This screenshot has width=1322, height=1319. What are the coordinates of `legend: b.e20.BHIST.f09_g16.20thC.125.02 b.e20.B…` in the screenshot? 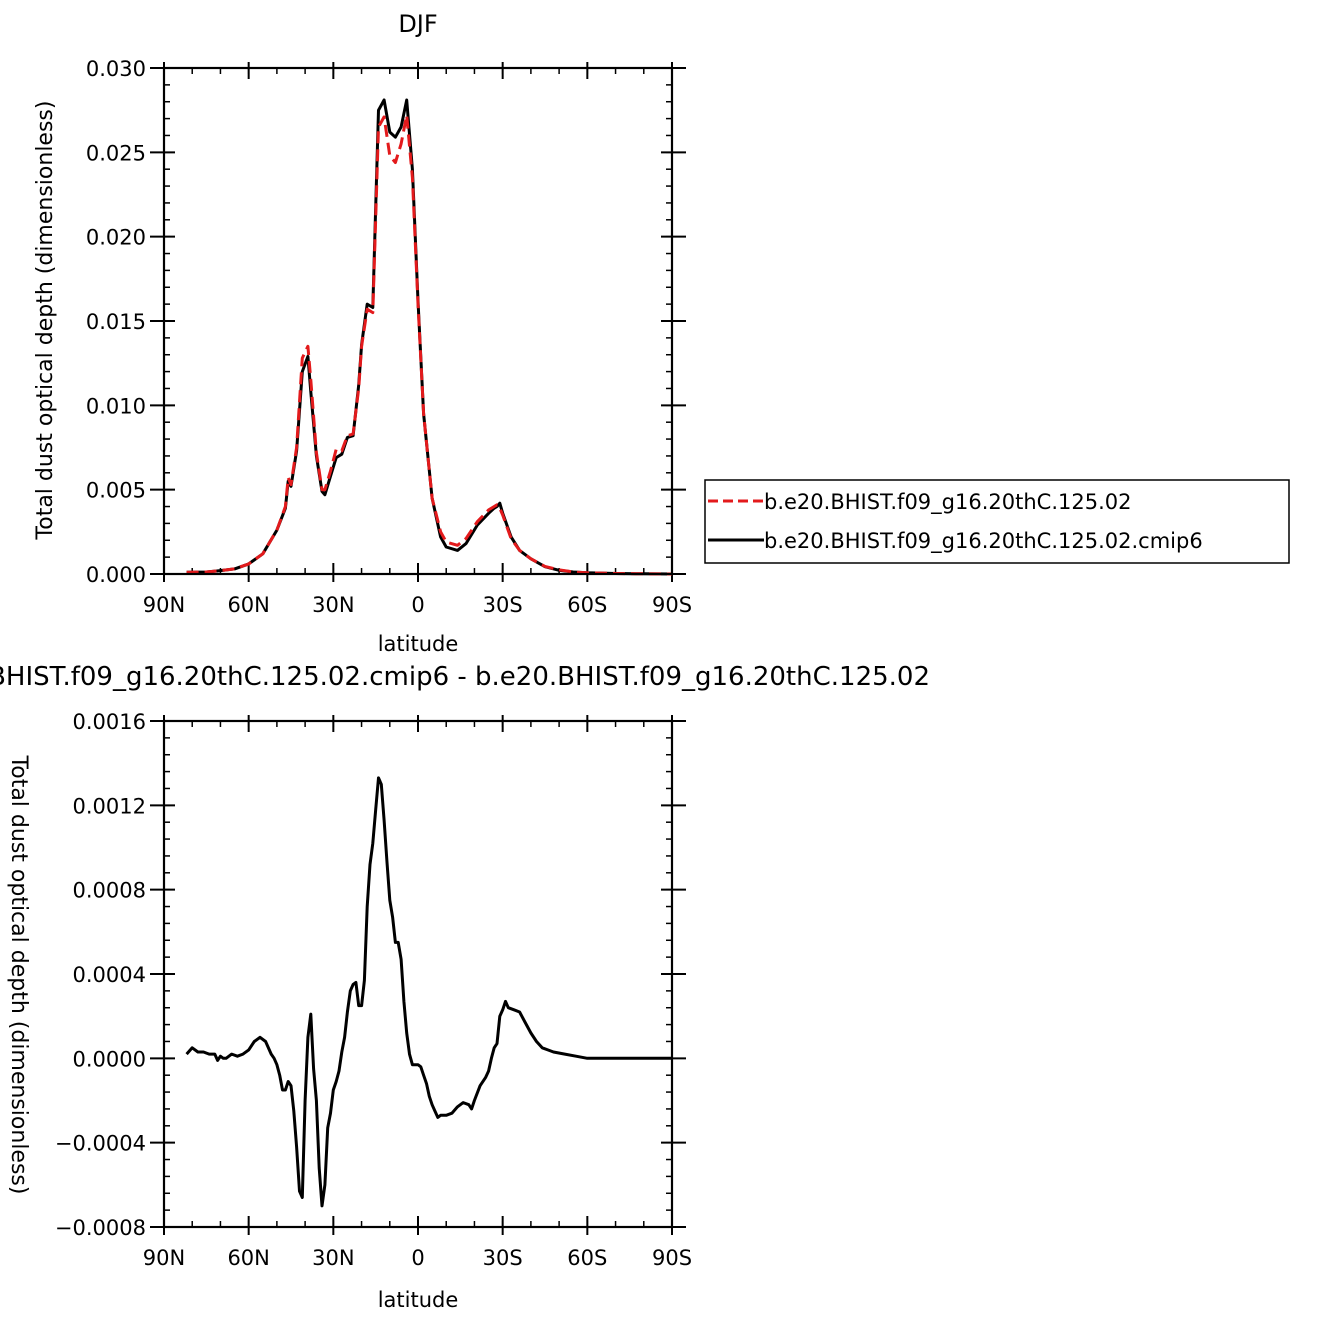 It's located at (997, 521).